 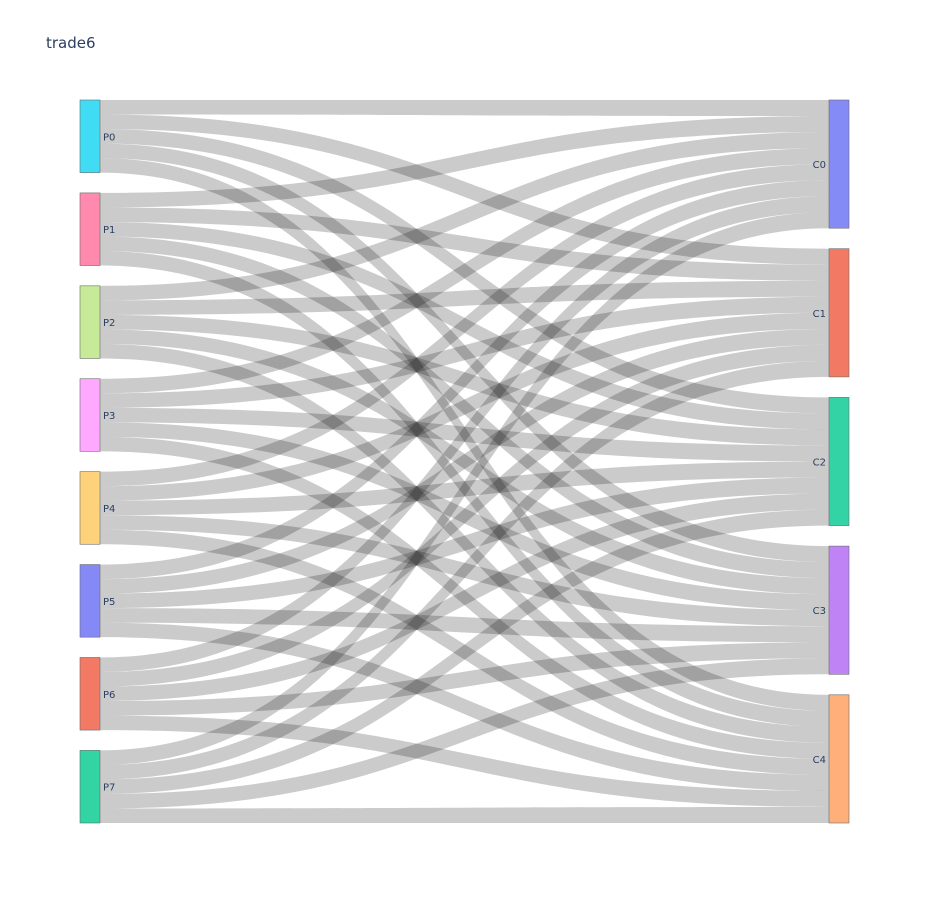 What do you see at coordinates (839, 164) in the screenshot?
I see `node-C0` at bounding box center [839, 164].